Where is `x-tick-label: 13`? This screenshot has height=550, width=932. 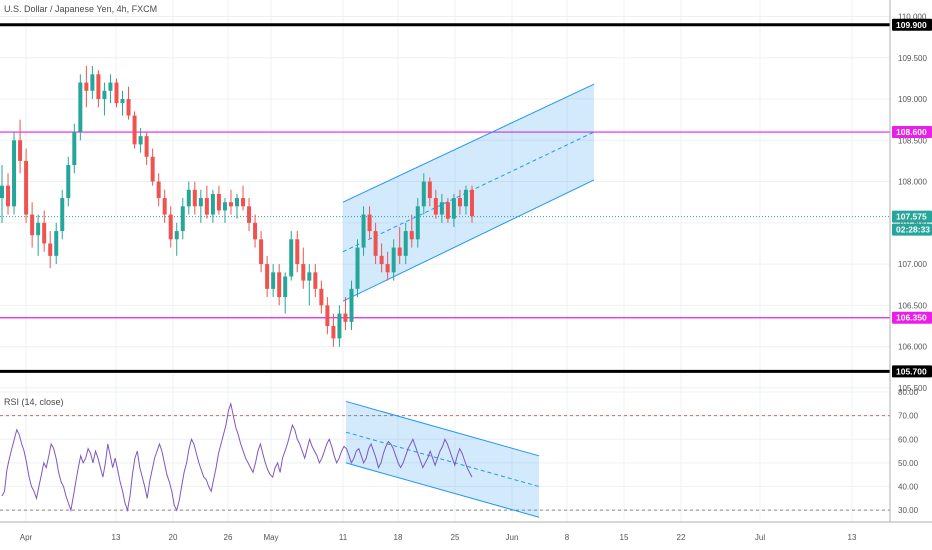
x-tick-label: 13 is located at coordinates (852, 537).